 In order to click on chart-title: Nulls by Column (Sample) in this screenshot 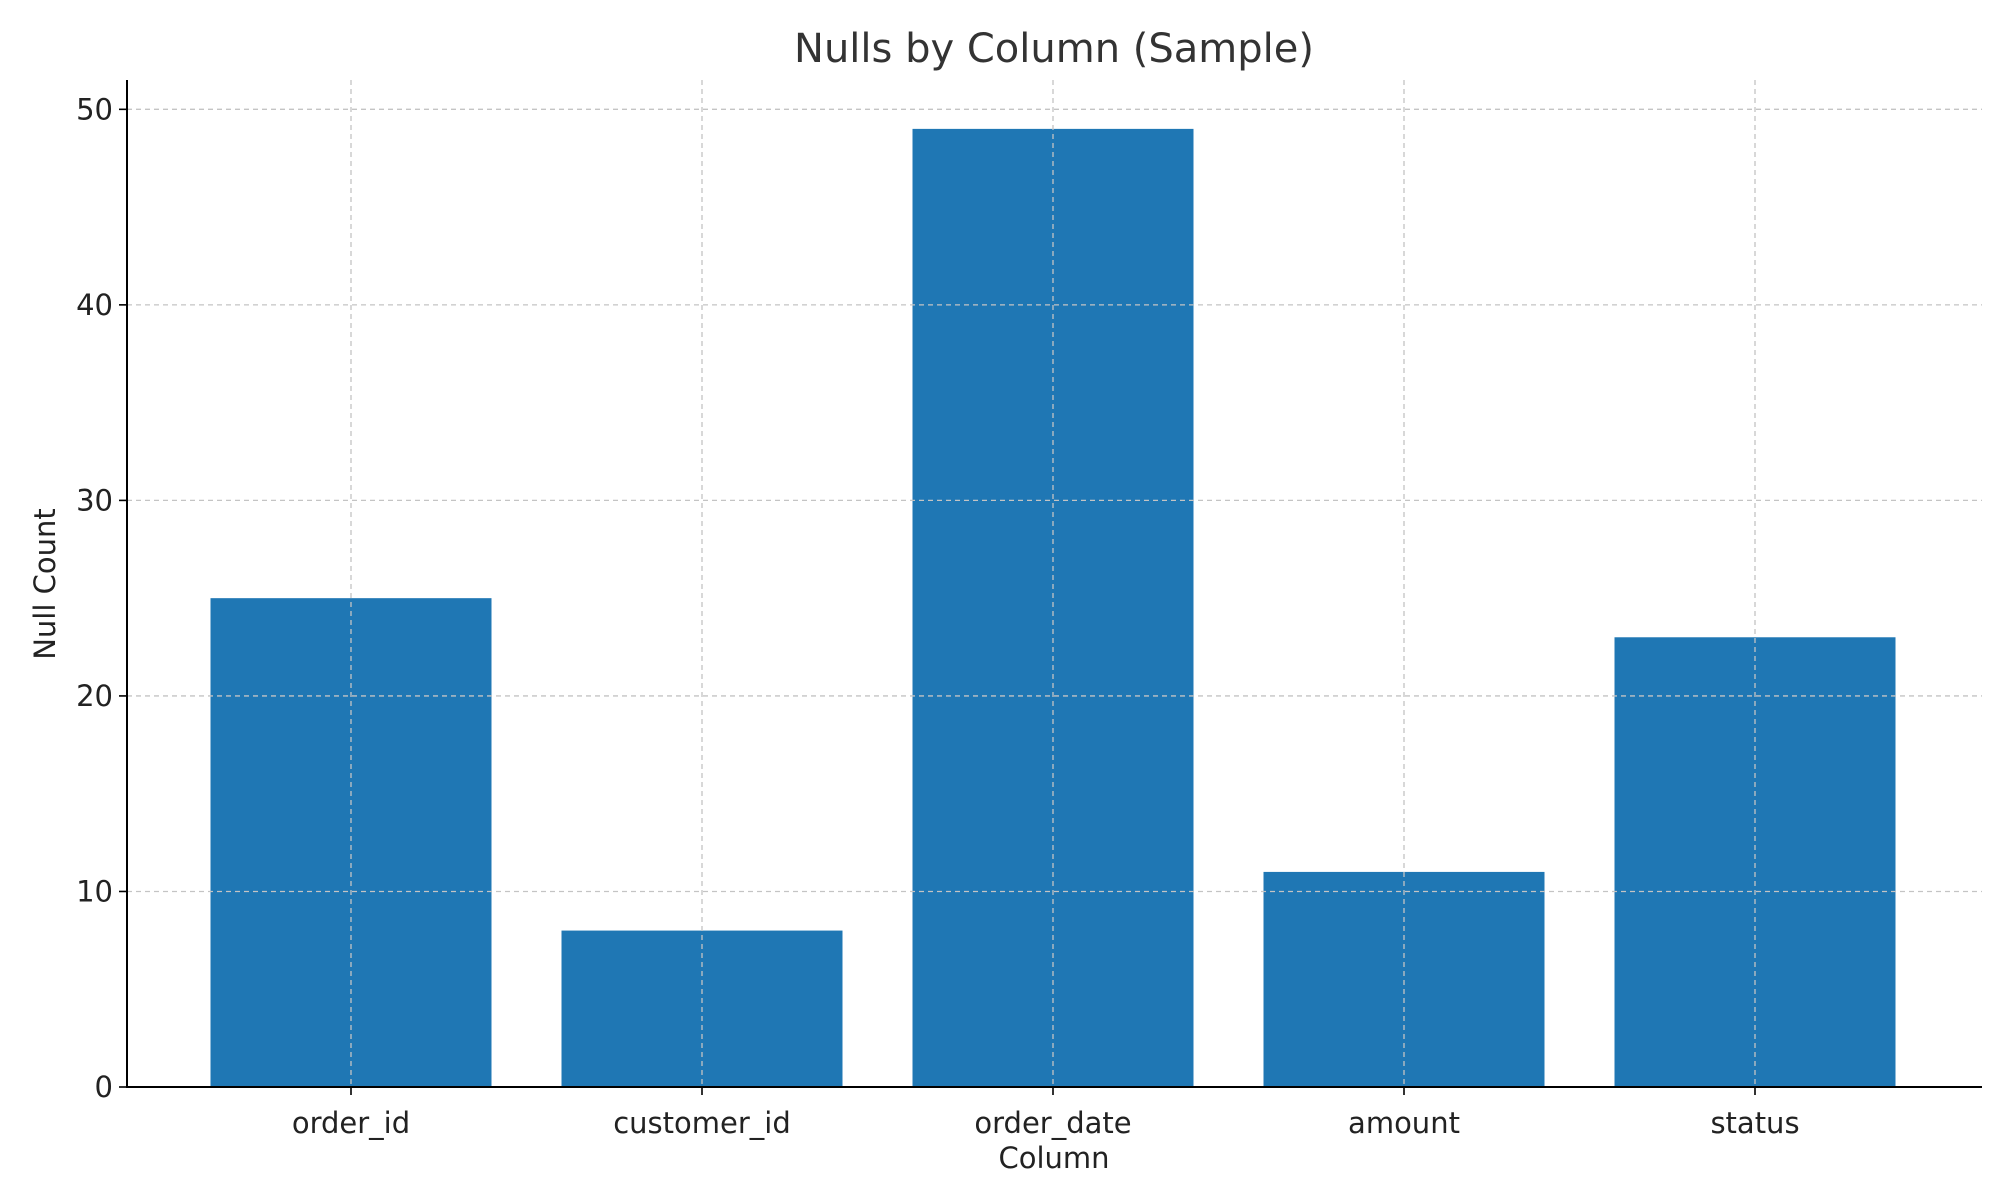, I will do `click(1054, 49)`.